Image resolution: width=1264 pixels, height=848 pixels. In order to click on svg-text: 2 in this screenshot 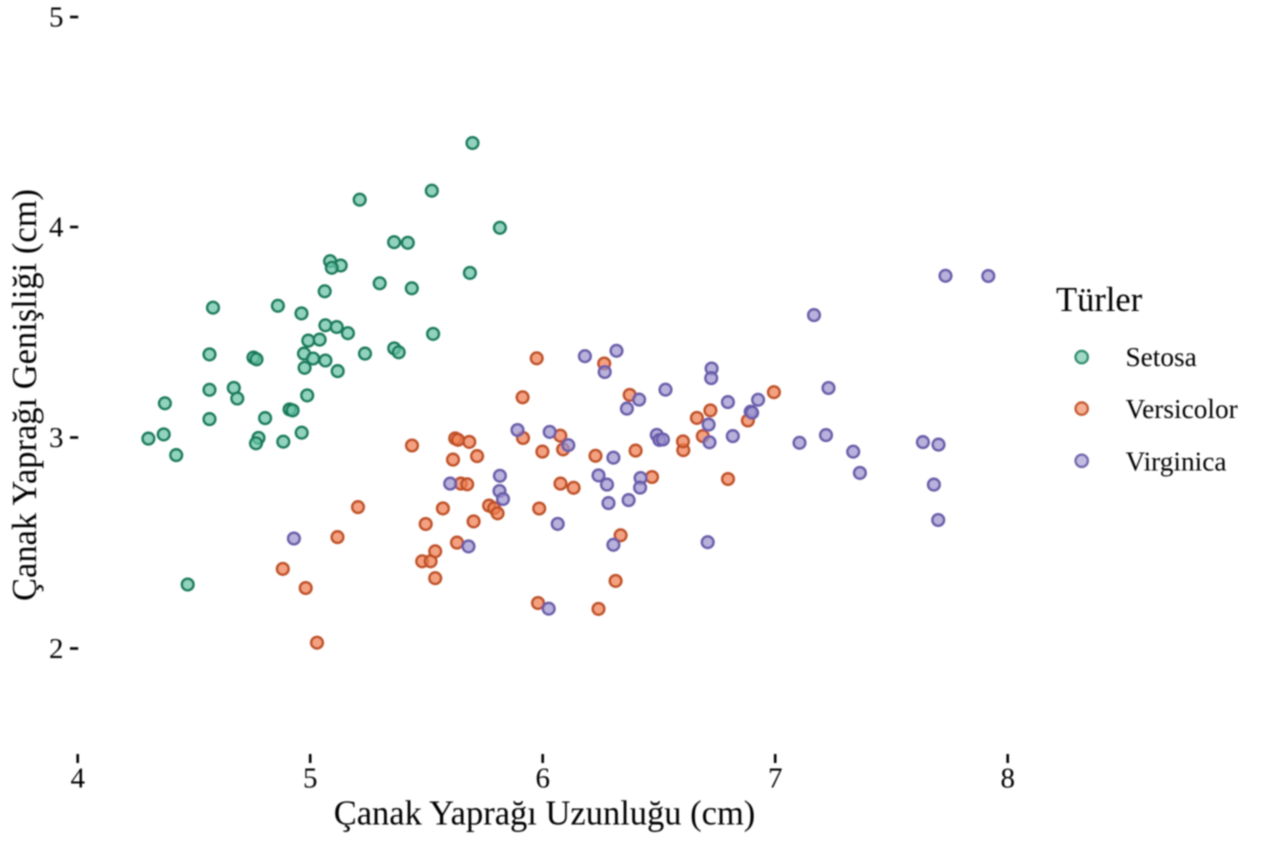, I will do `click(56, 649)`.